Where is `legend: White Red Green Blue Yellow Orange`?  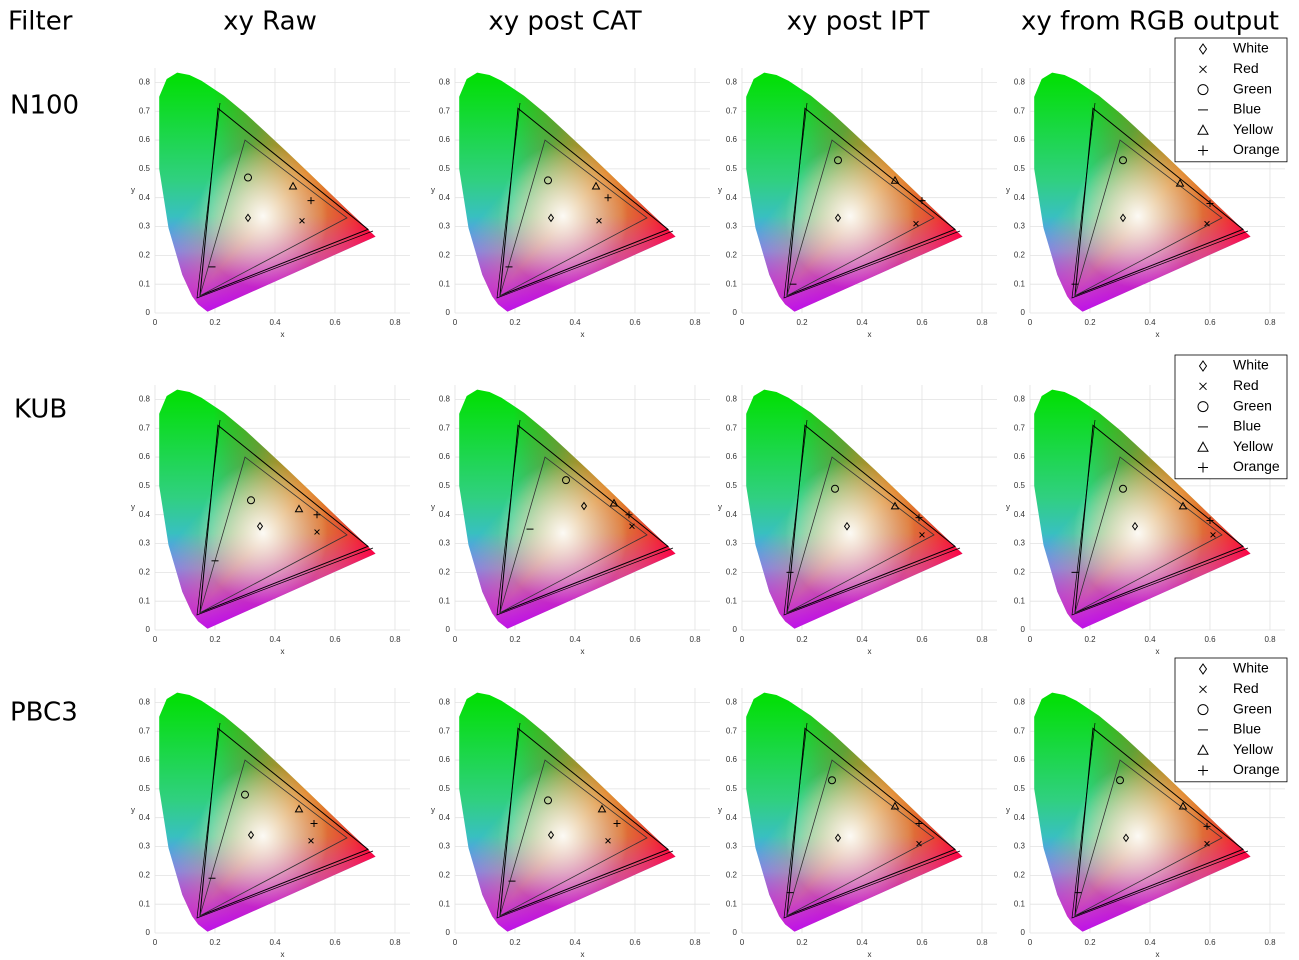
legend: White Red Green Blue Yellow Orange is located at coordinates (1231, 720).